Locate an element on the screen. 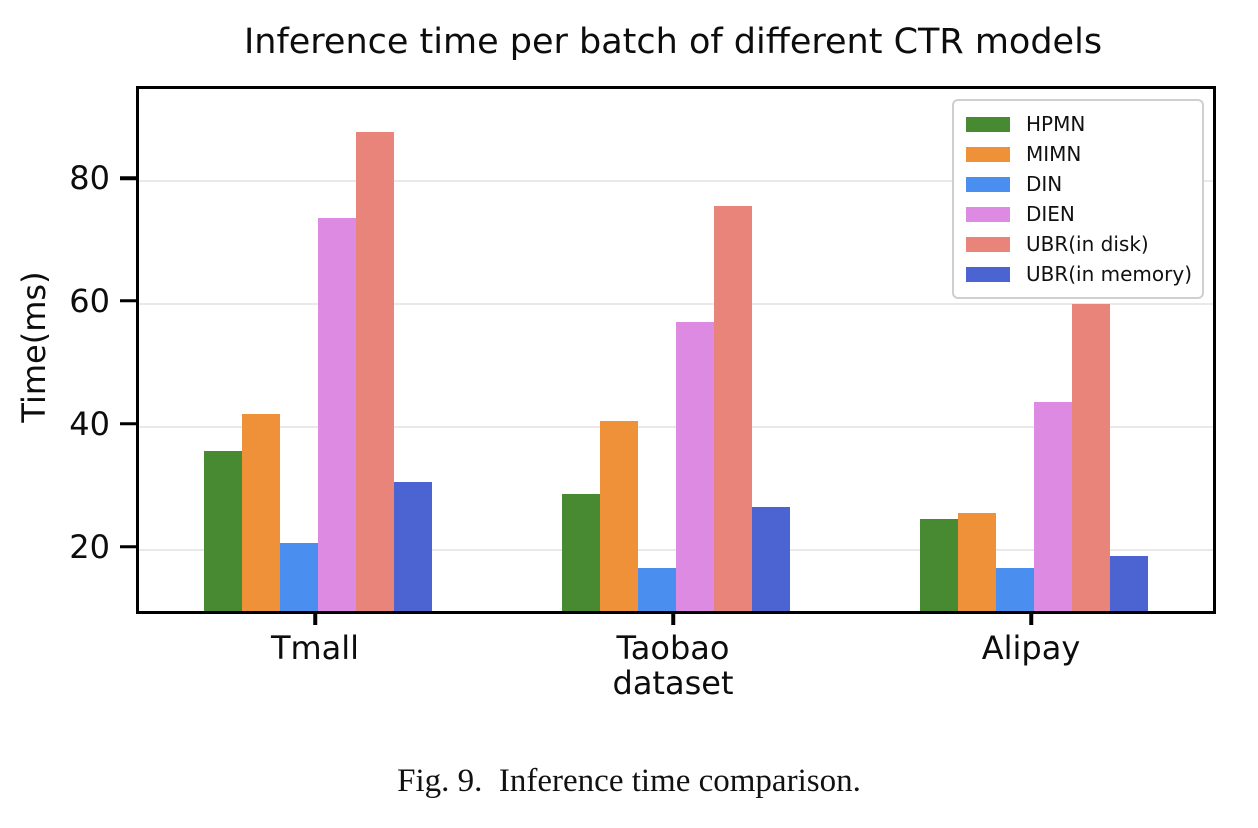 This screenshot has width=1258, height=828. y-axis: 20 40 60 80 is located at coordinates (68, 347).